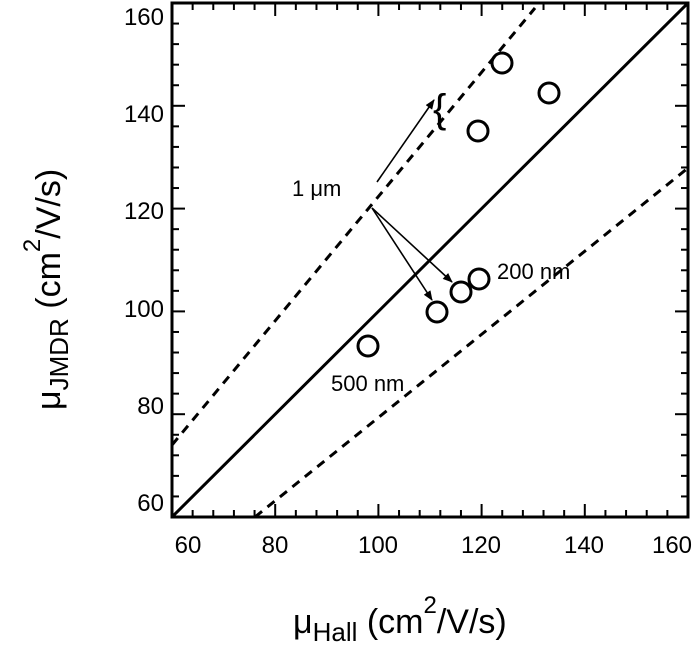  Describe the element at coordinates (433, 545) in the screenshot. I see `x-tick-labels: 60 80 100 120 140 160` at that location.